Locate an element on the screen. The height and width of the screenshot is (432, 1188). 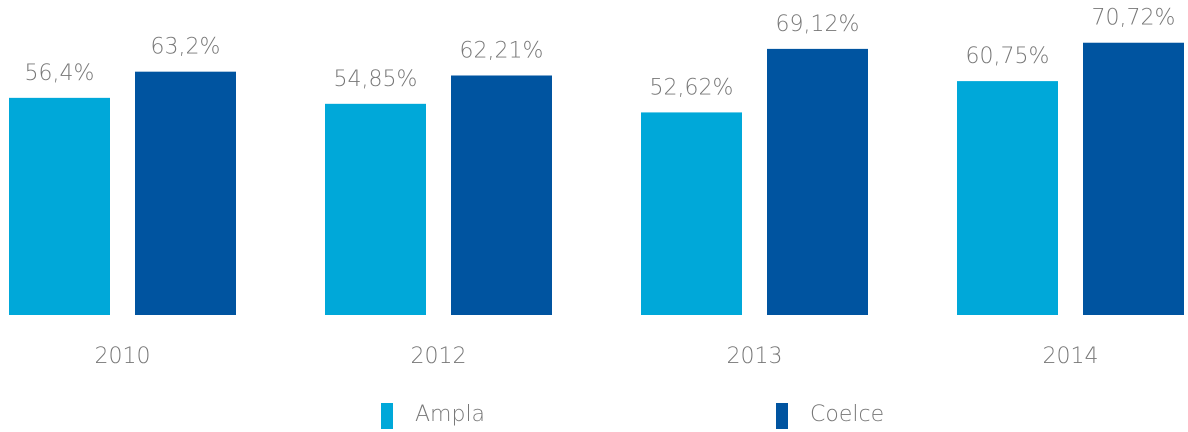
x-tick-label: 2014 is located at coordinates (1071, 356).